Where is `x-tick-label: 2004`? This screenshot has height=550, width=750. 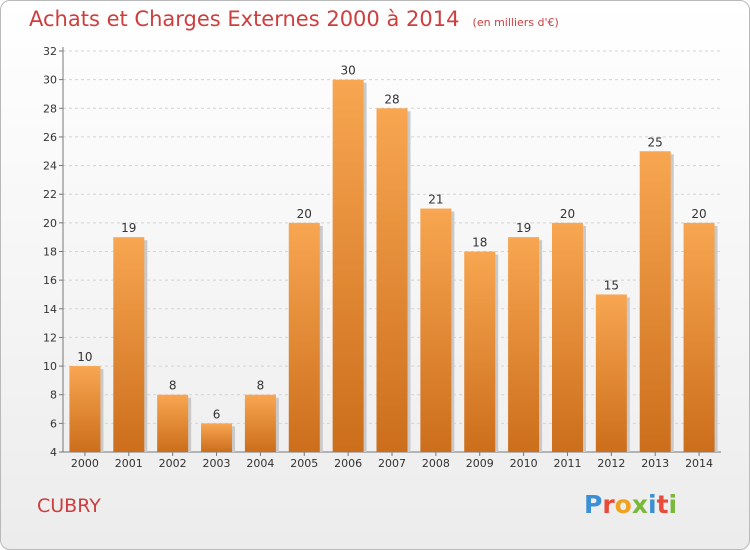
x-tick-label: 2004 is located at coordinates (260, 463).